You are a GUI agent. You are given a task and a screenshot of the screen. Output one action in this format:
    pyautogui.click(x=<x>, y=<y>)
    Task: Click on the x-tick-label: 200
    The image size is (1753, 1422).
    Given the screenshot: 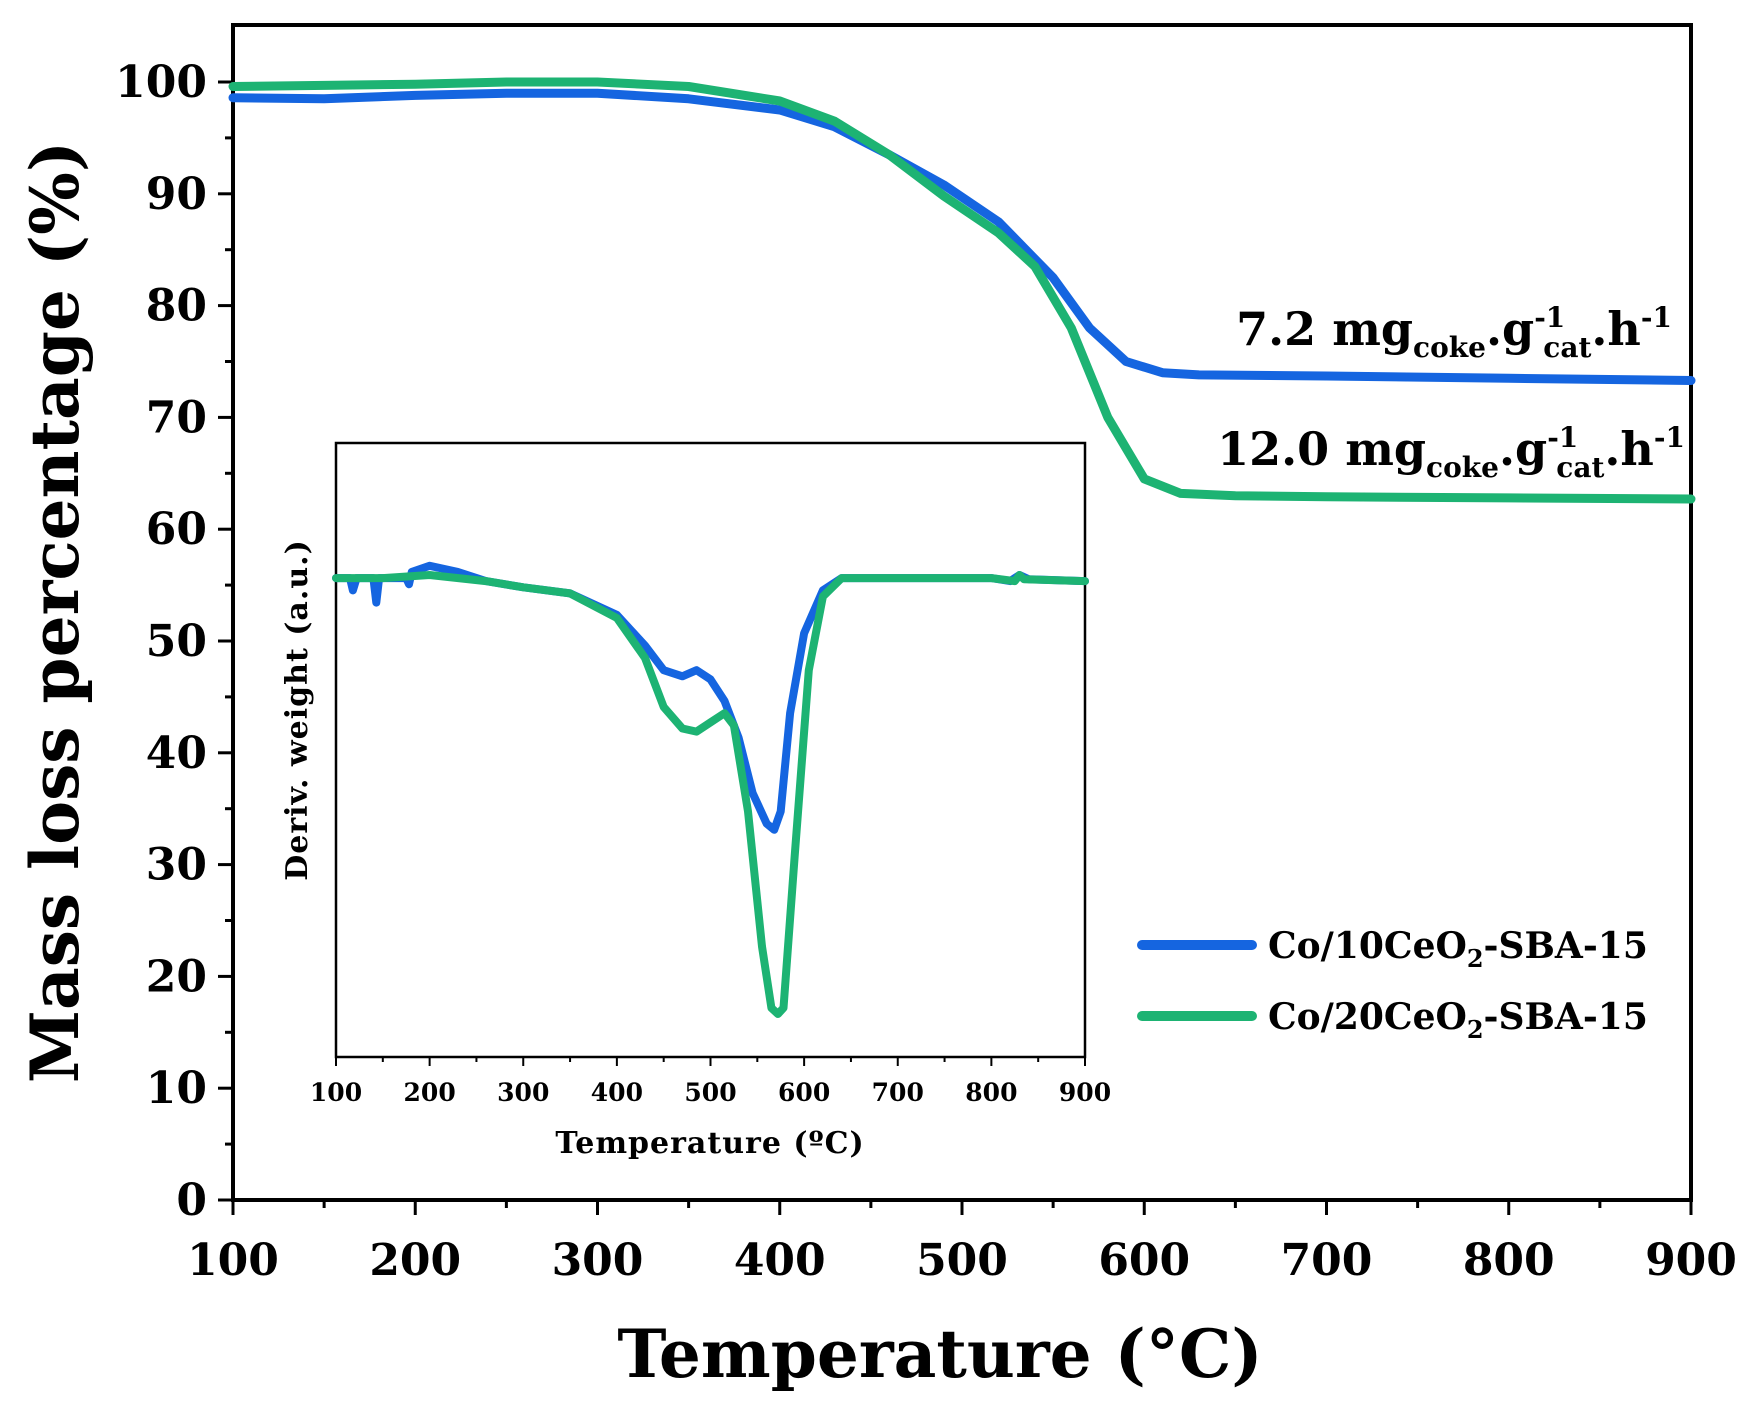 What is the action you would take?
    pyautogui.click(x=415, y=1260)
    